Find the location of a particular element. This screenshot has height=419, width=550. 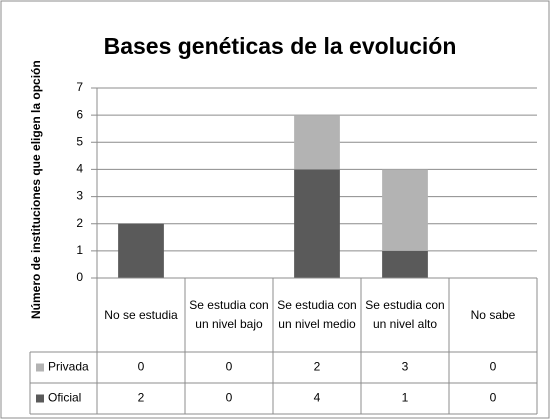

chart-title: Bases genéticas de la evolución is located at coordinates (280, 46).